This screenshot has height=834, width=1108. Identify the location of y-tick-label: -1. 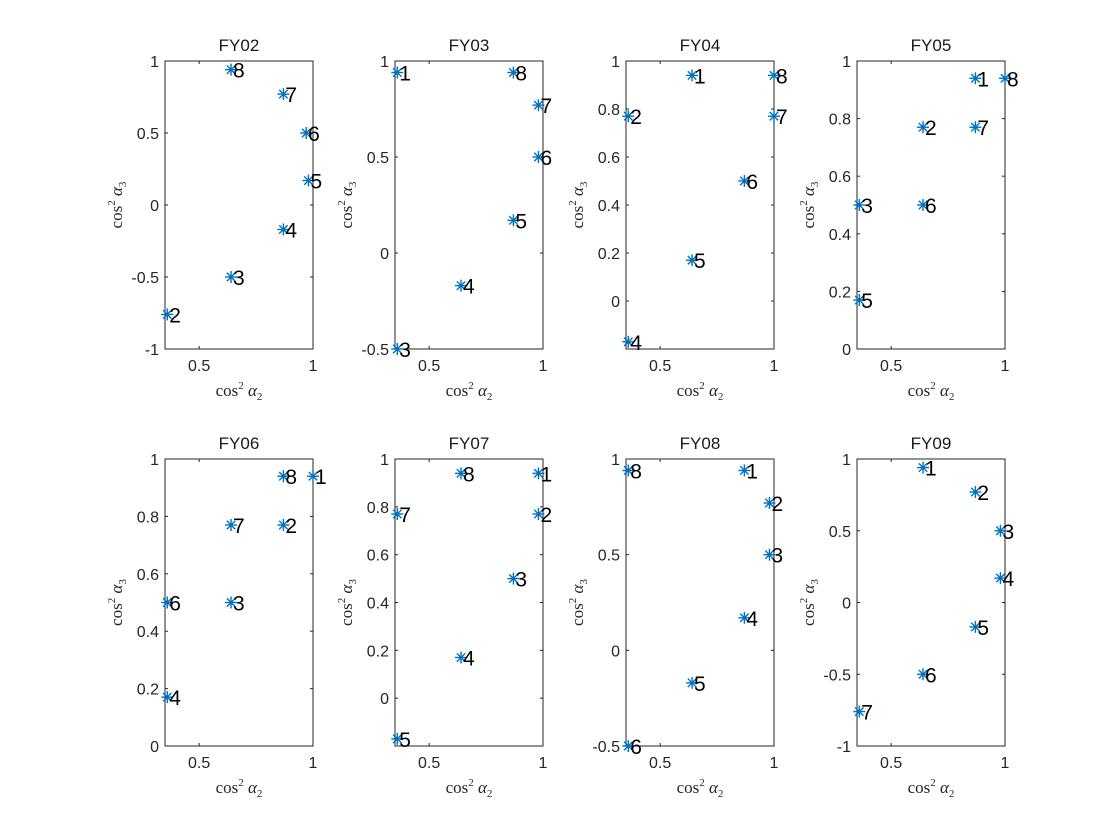
(844, 747).